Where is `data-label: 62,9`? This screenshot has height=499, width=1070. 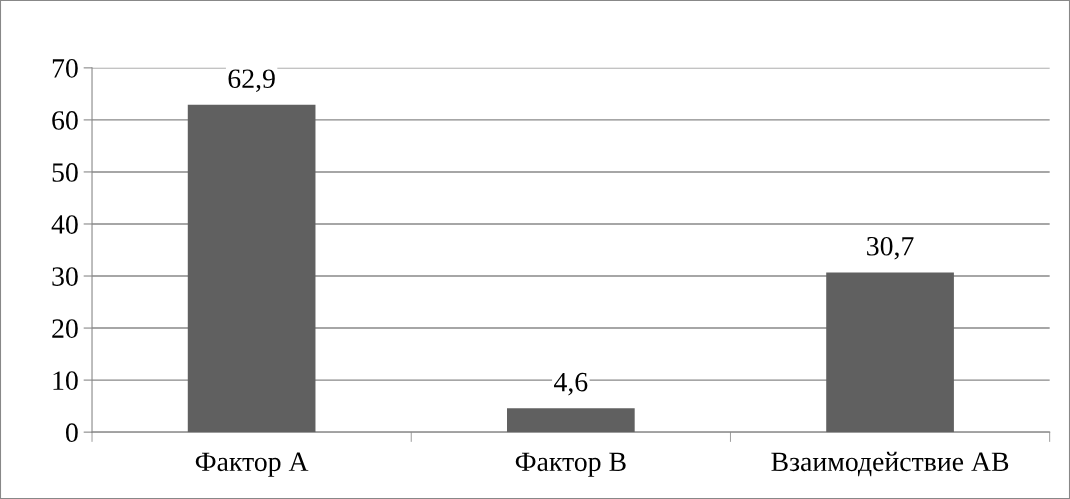
data-label: 62,9 is located at coordinates (251, 81).